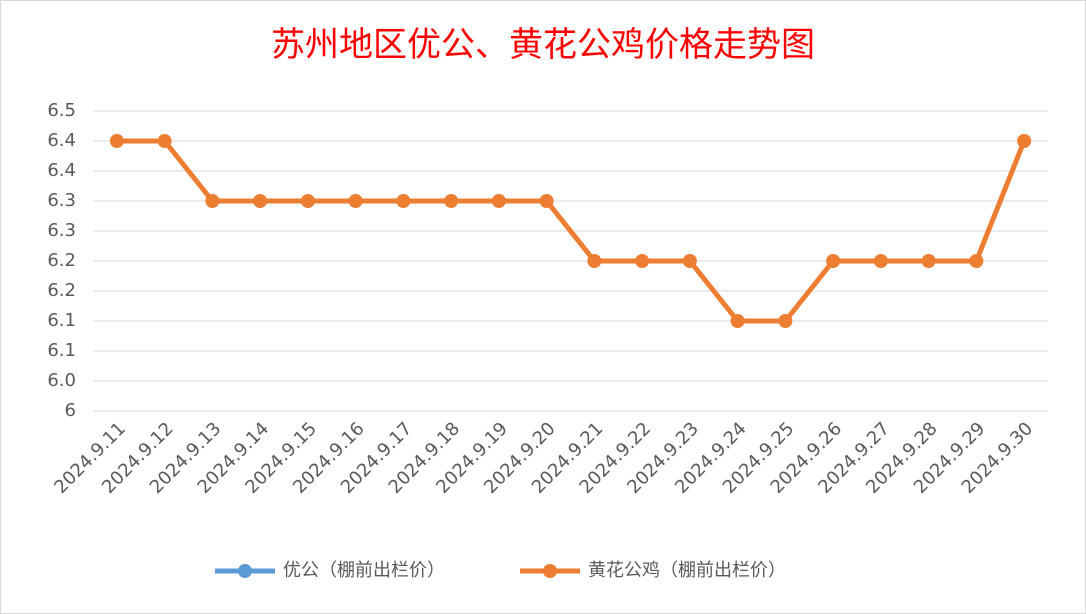 The height and width of the screenshot is (614, 1086). I want to click on y-tick-label: 6.5, so click(61, 110).